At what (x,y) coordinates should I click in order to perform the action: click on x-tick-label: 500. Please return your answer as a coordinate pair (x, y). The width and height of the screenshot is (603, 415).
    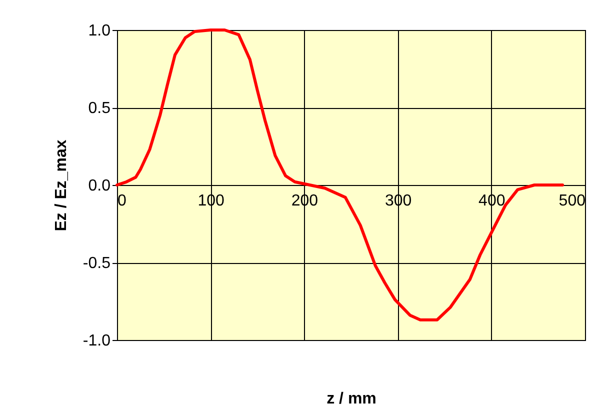
    Looking at the image, I should click on (572, 201).